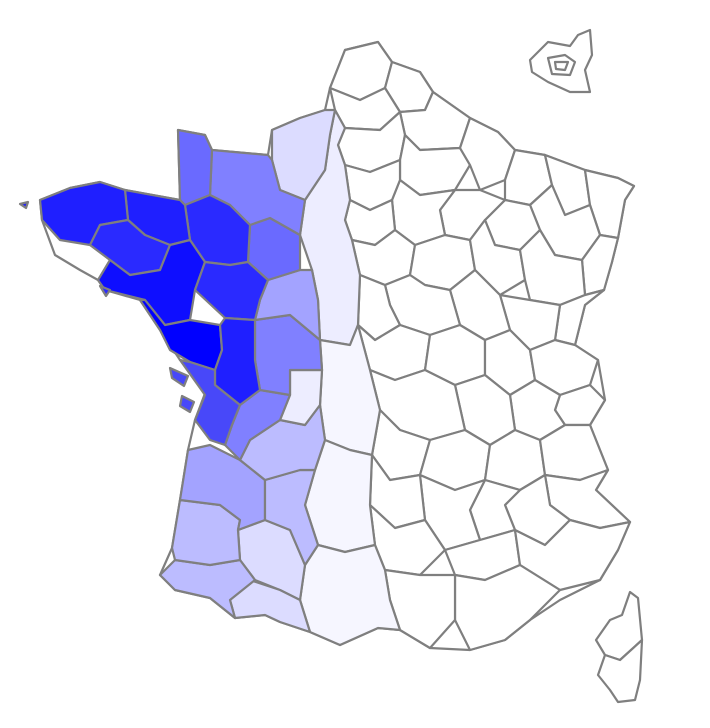 Image resolution: width=710 pixels, height=728 pixels. What do you see at coordinates (561, 66) in the screenshot?
I see `inset-departement` at bounding box center [561, 66].